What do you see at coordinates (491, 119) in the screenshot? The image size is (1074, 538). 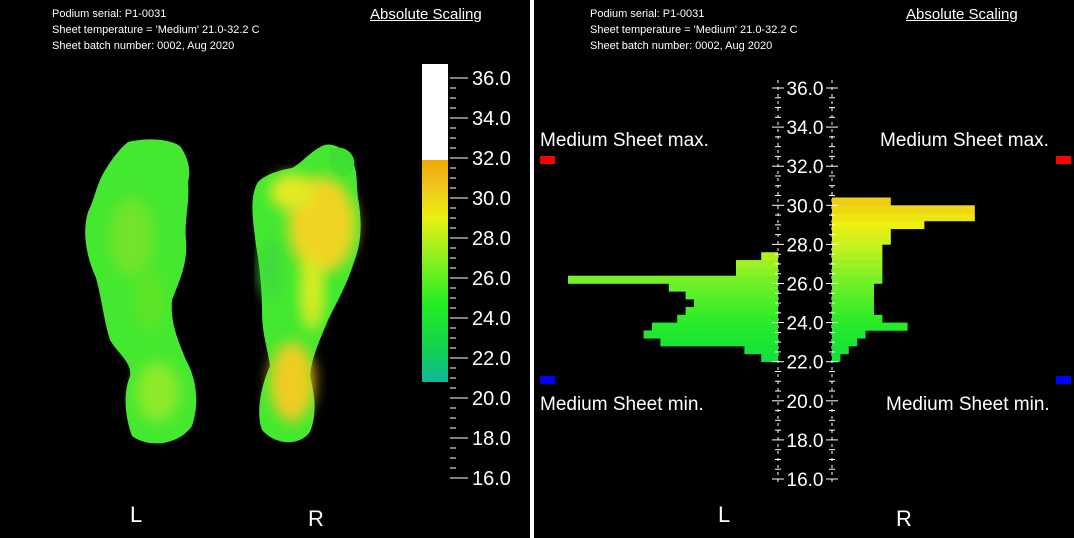 I see `colorbar-tick-label: 34.0` at bounding box center [491, 119].